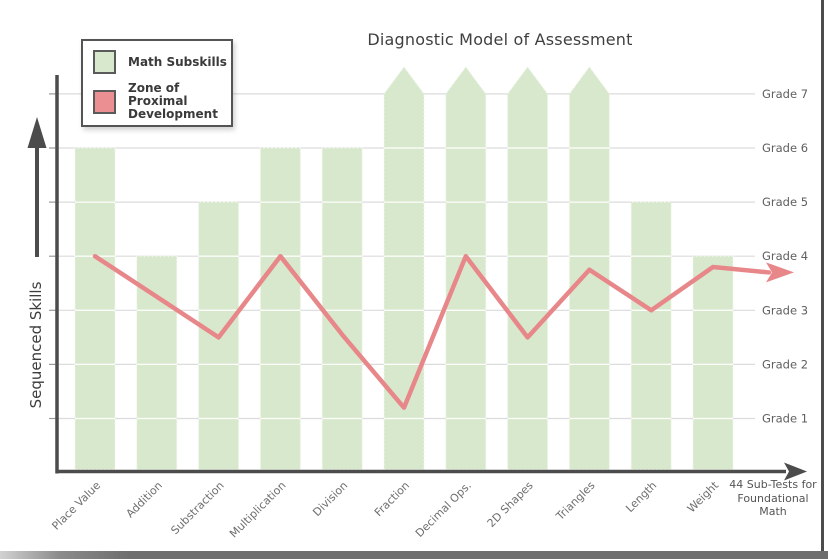 This screenshot has height=559, width=828. Describe the element at coordinates (173, 101) in the screenshot. I see `legend-label: Zone of Proximal Development` at that location.